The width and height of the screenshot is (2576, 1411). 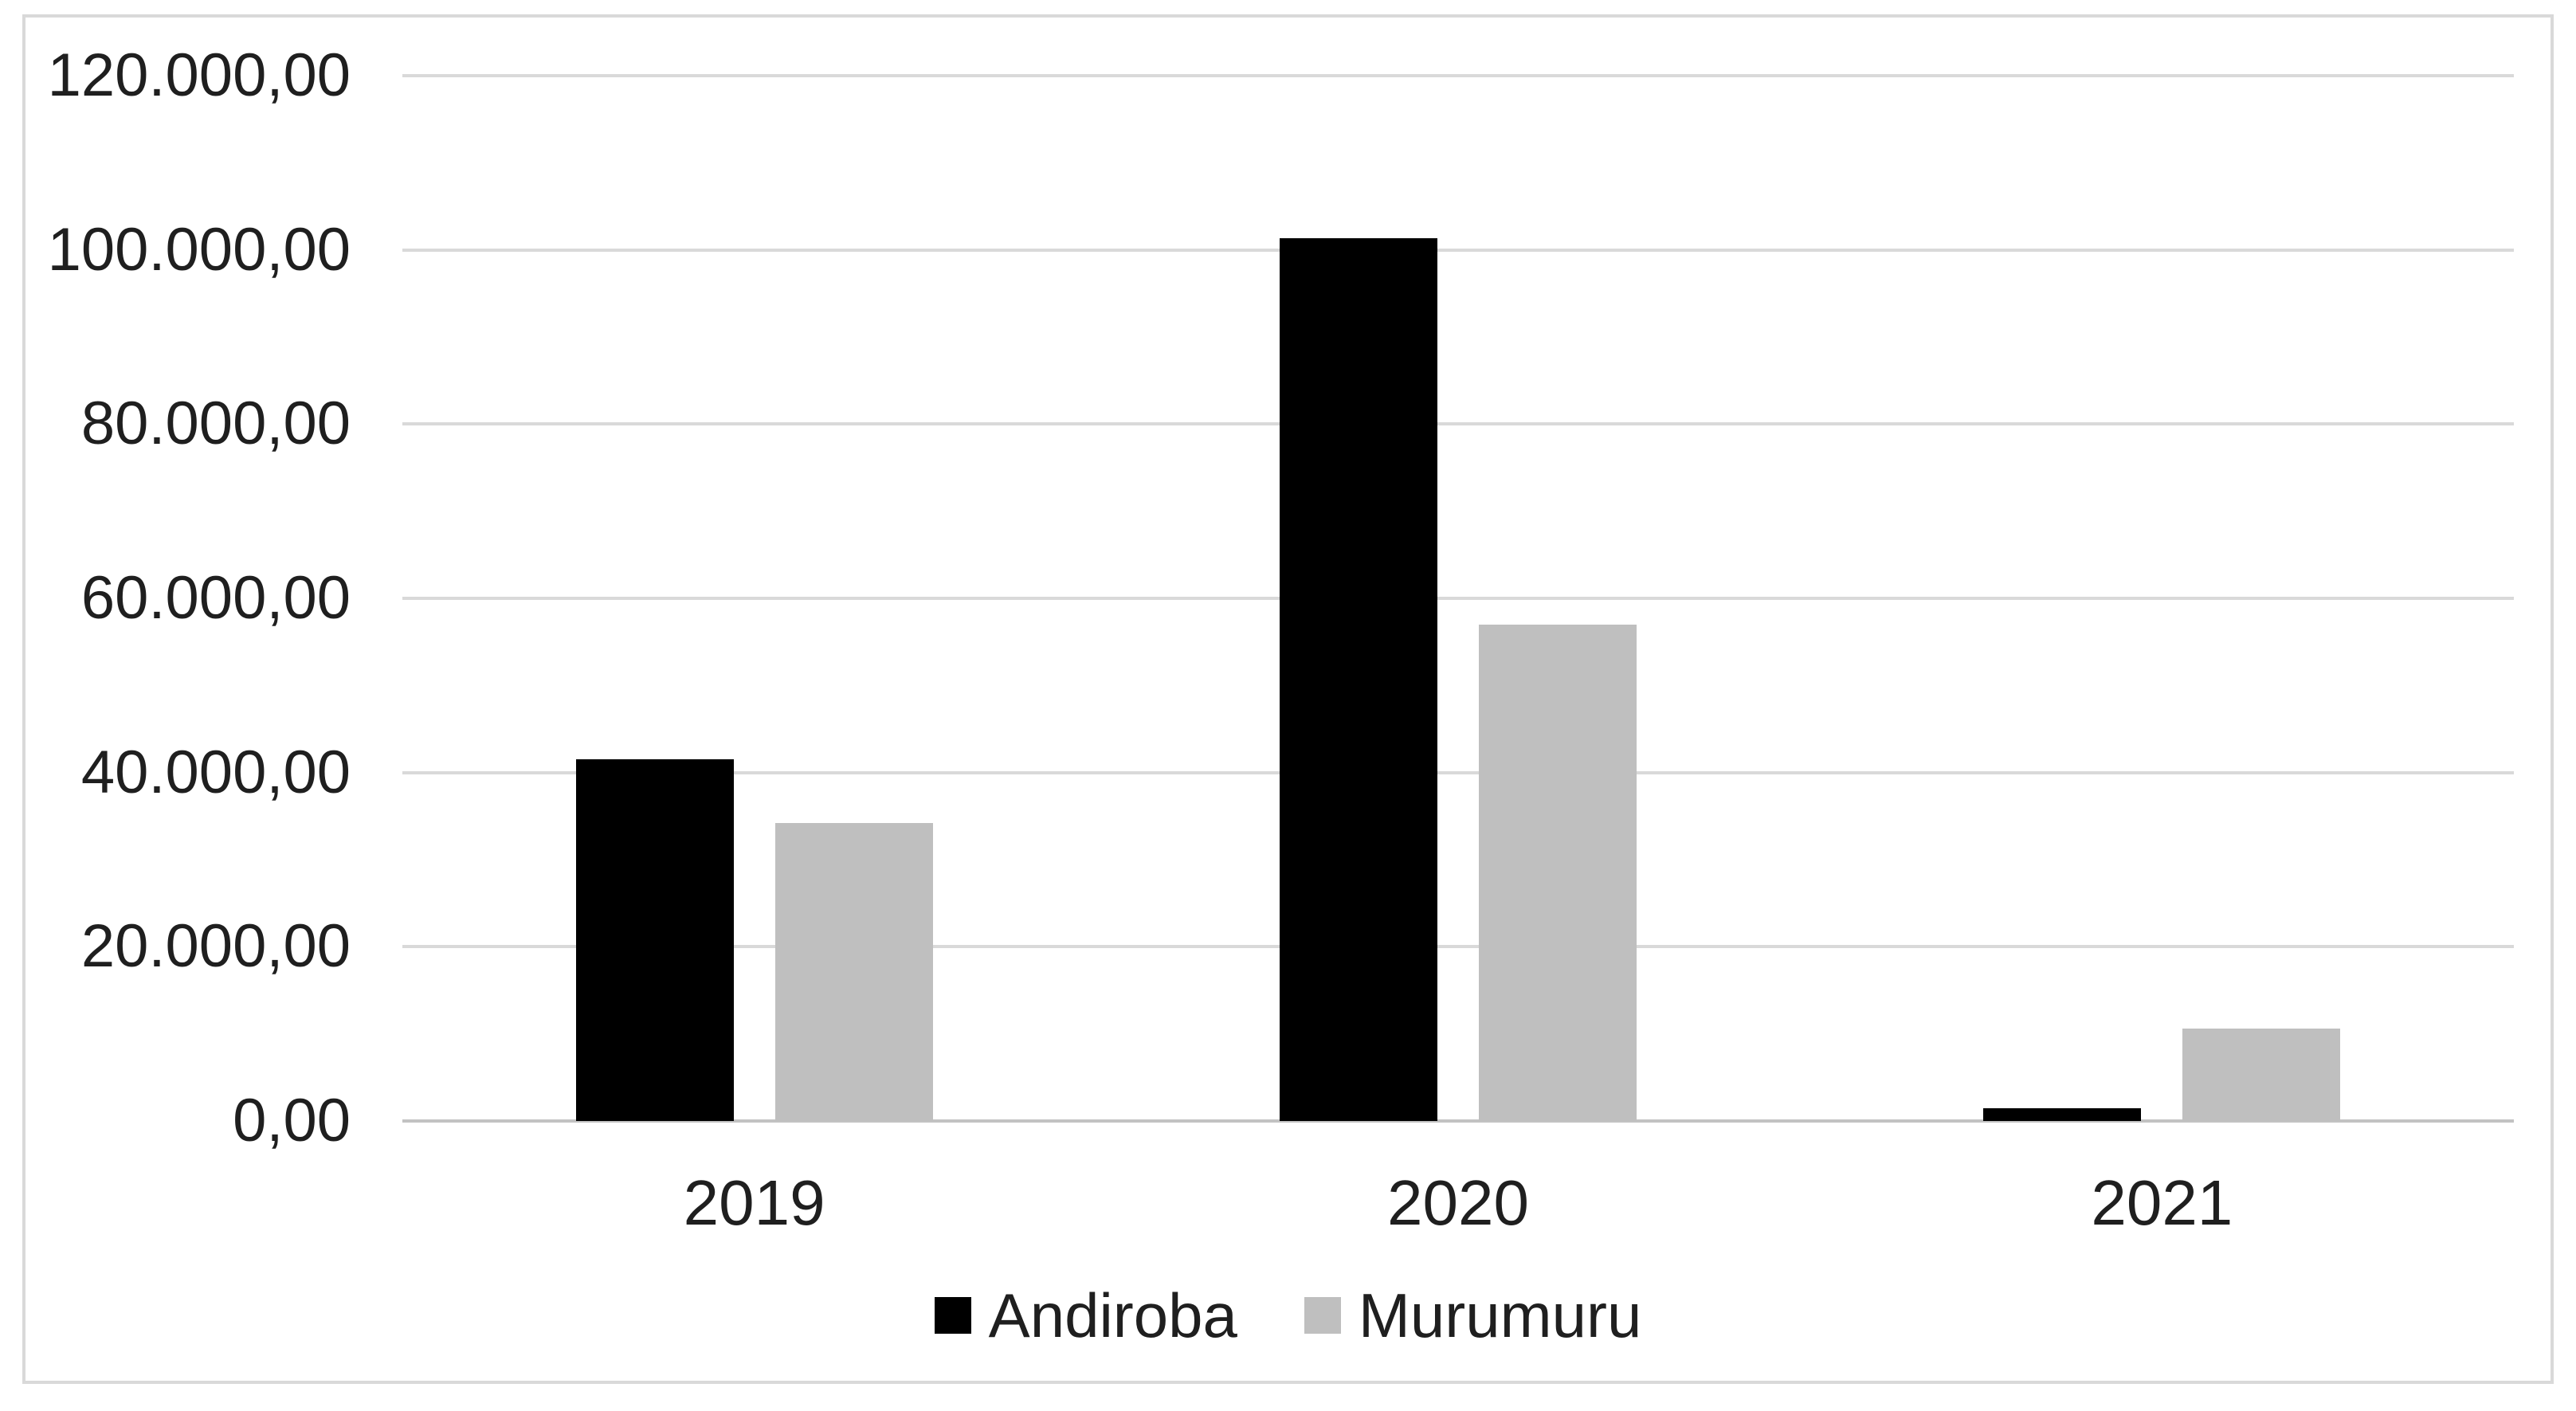 I want to click on x-axis-line, so click(x=1458, y=1121).